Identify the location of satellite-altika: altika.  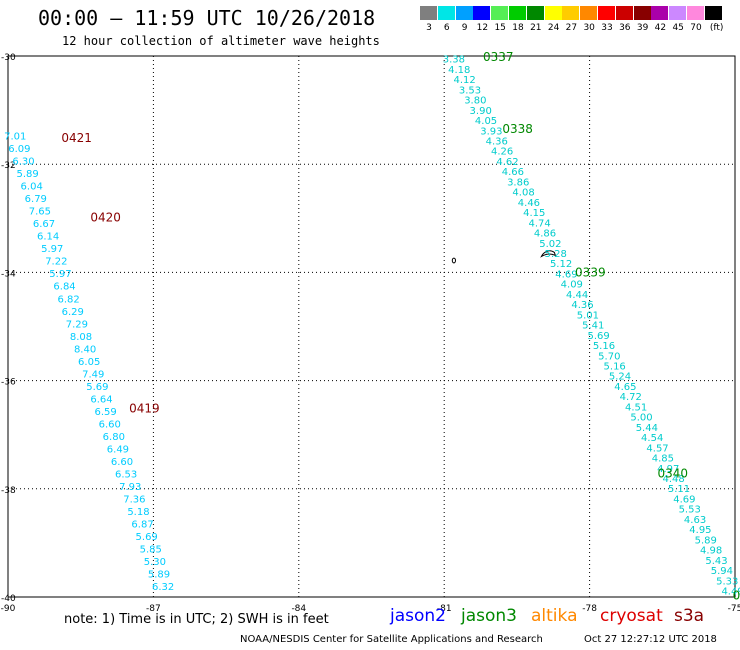
(554, 616).